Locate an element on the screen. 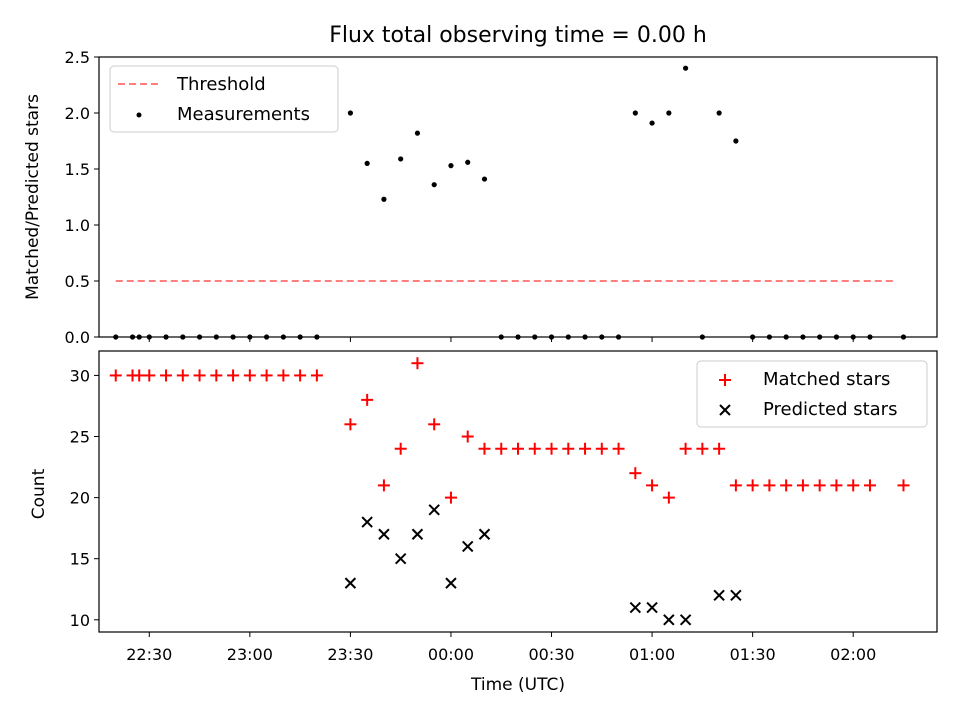 The image size is (960, 720). top-x-ticks is located at coordinates (501, 339).